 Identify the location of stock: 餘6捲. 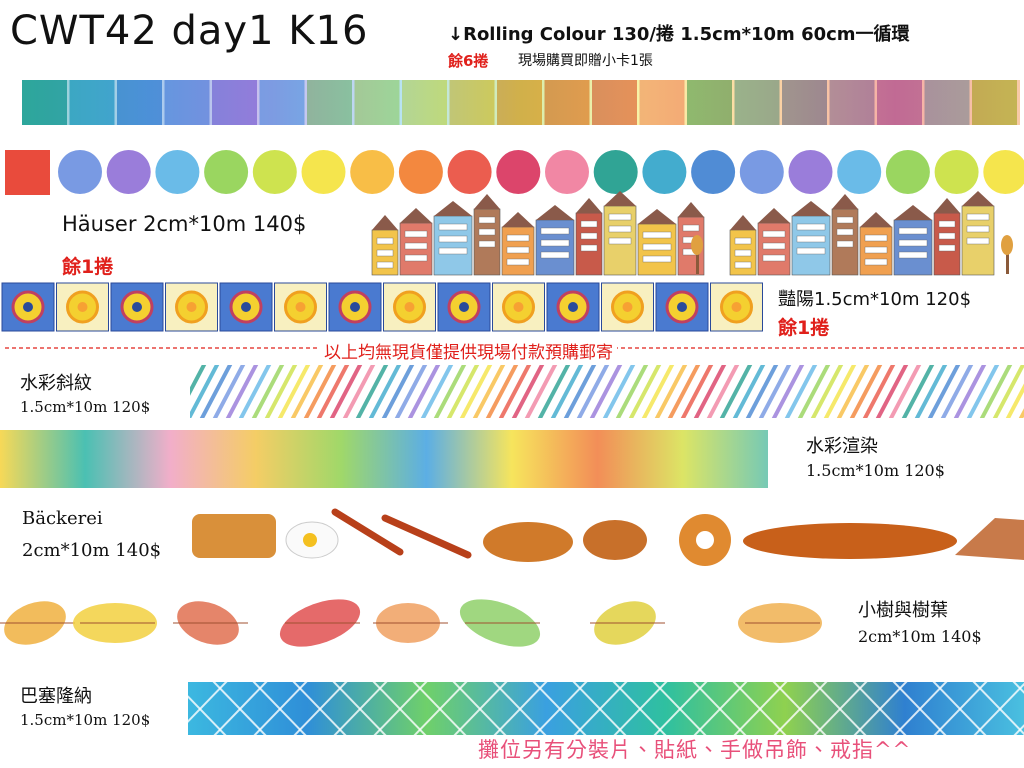
(468, 61).